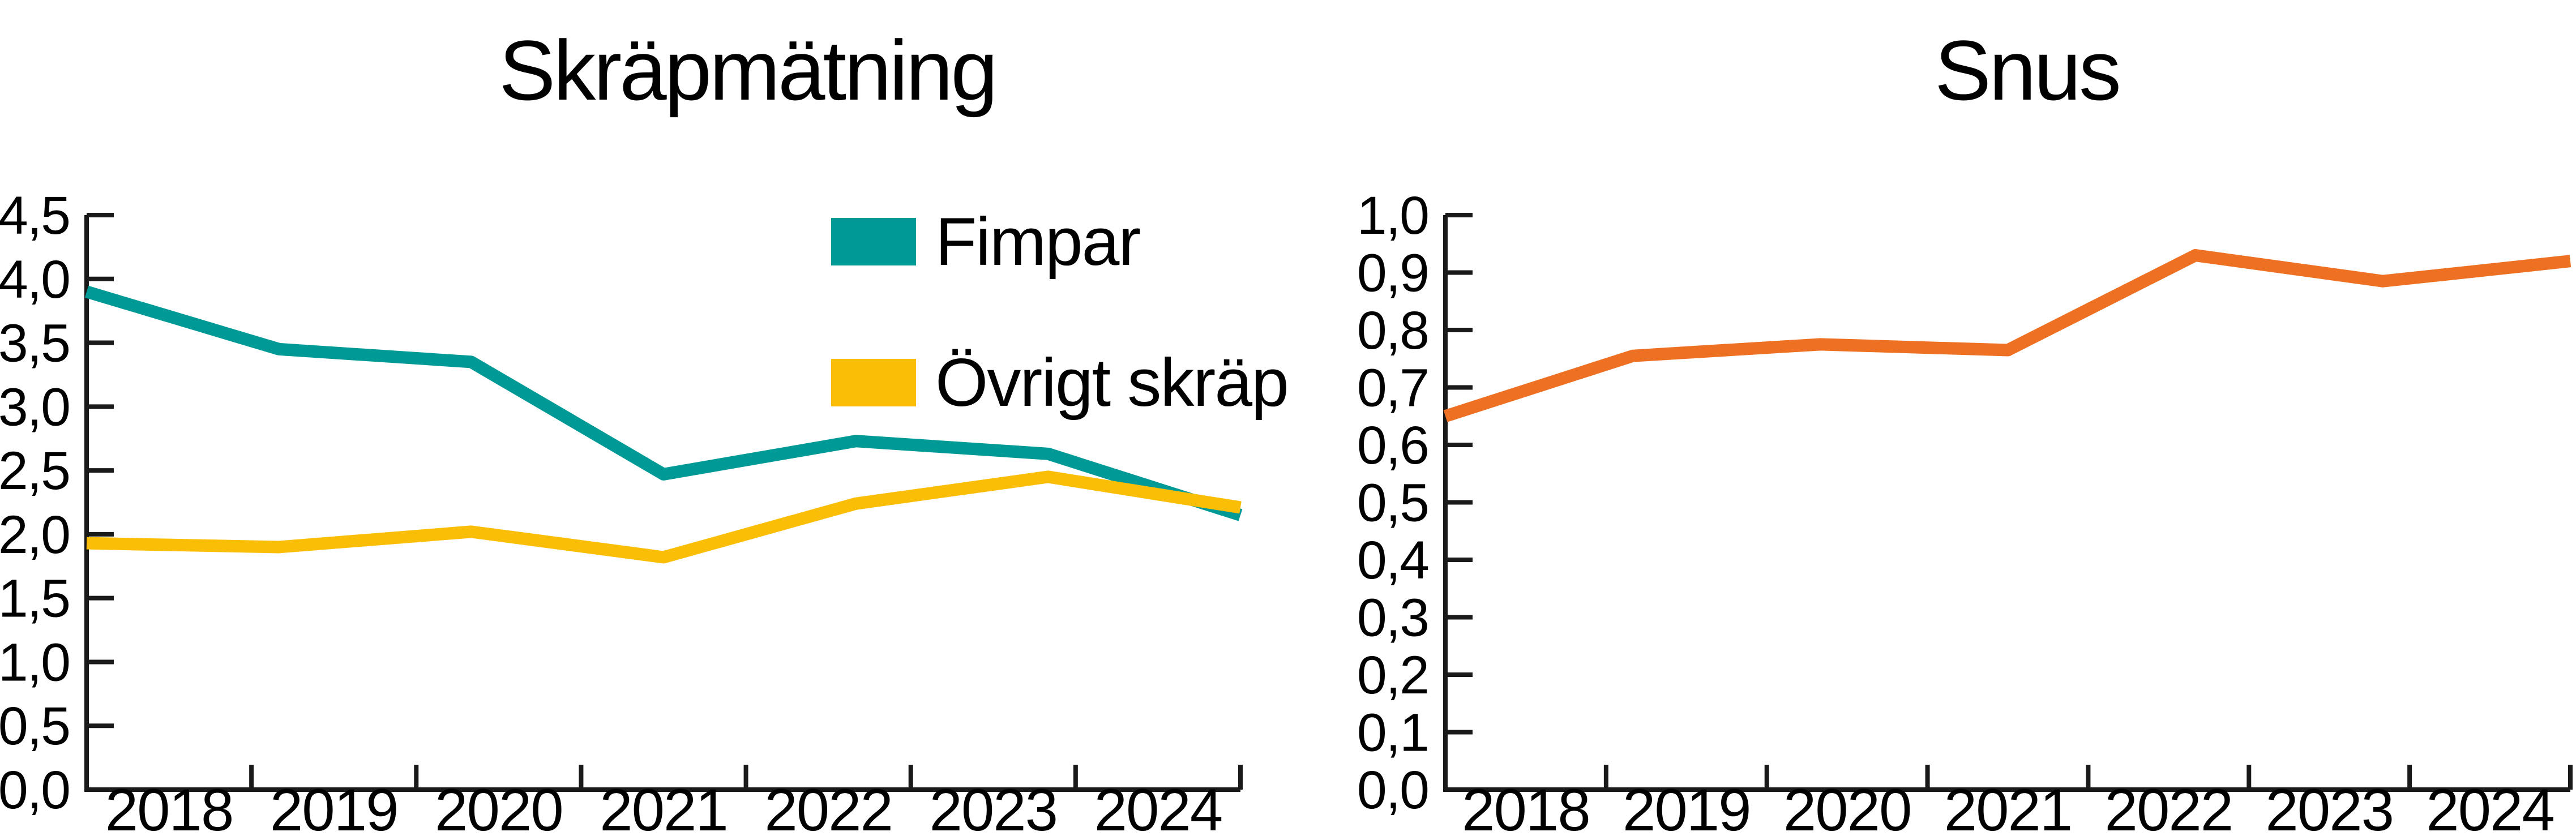 This screenshot has height=840, width=2576. Describe the element at coordinates (1392, 733) in the screenshot. I see `svg-text: 0,1` at that location.